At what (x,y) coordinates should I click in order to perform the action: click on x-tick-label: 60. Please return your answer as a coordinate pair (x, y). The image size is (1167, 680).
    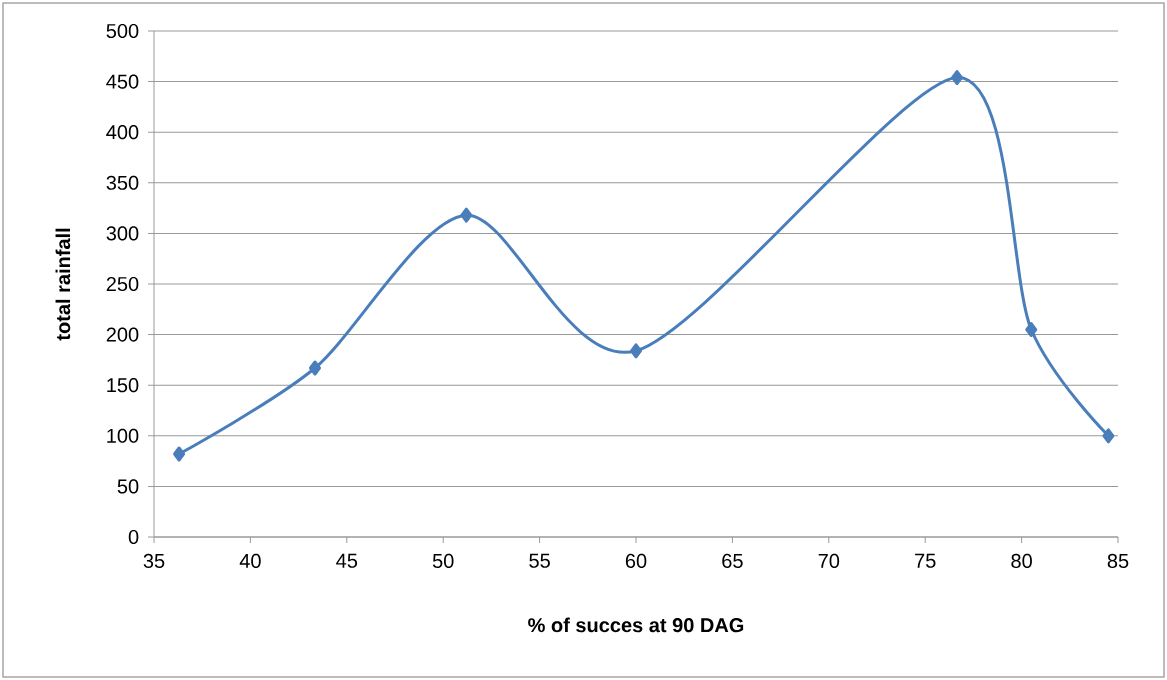
    Looking at the image, I should click on (636, 561).